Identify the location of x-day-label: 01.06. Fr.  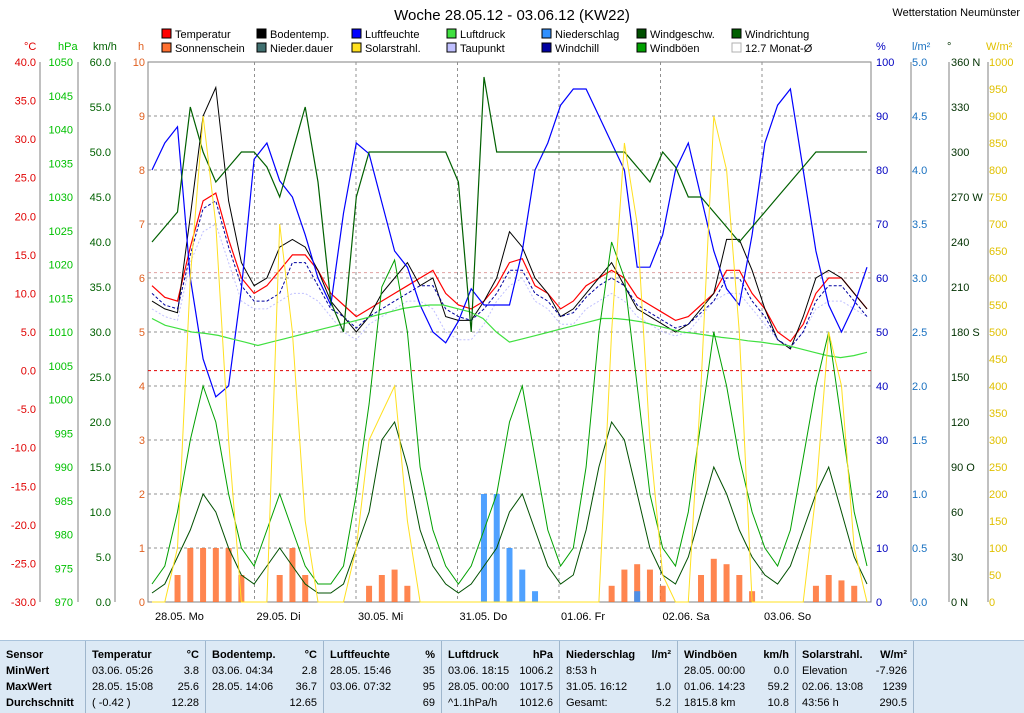
(583, 617).